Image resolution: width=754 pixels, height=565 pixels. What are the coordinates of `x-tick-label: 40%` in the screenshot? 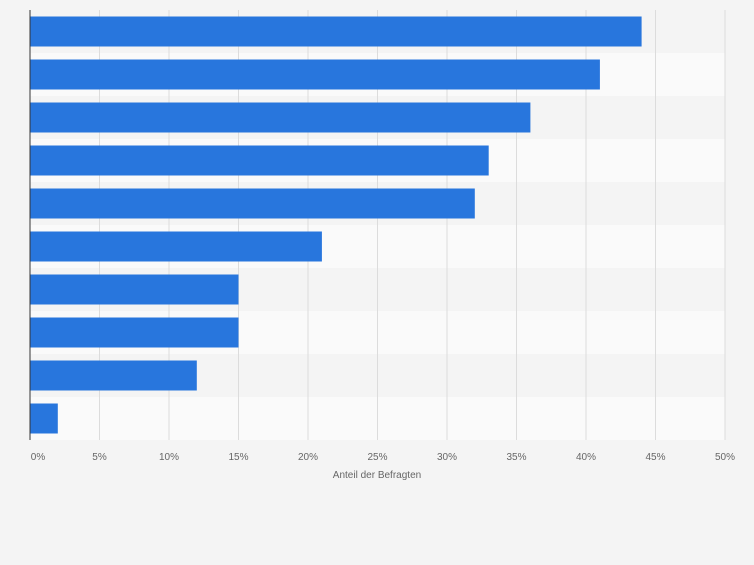 It's located at (586, 457).